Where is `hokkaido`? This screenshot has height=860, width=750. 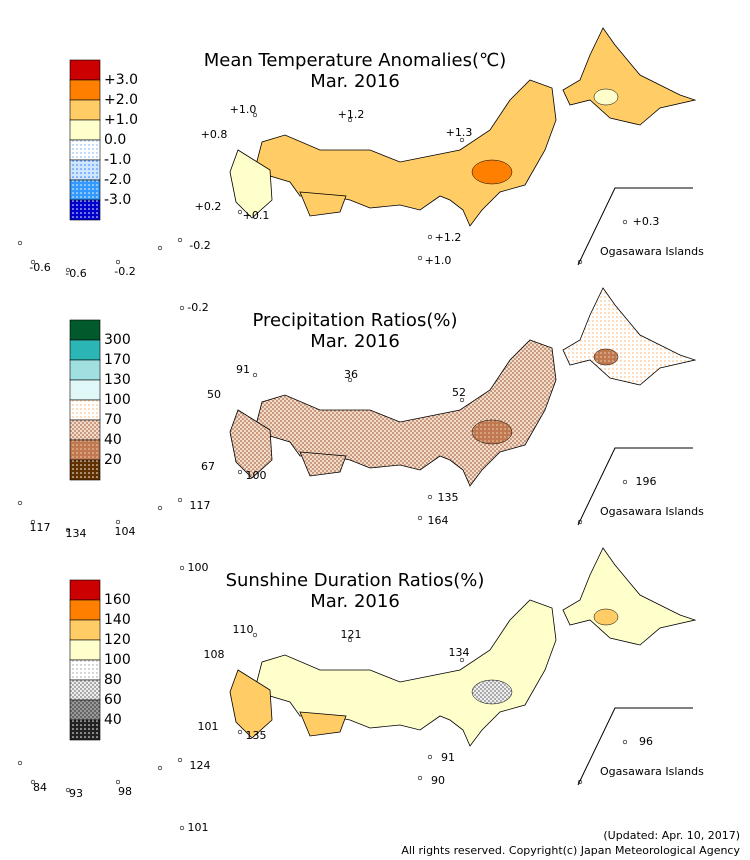 hokkaido is located at coordinates (629, 76).